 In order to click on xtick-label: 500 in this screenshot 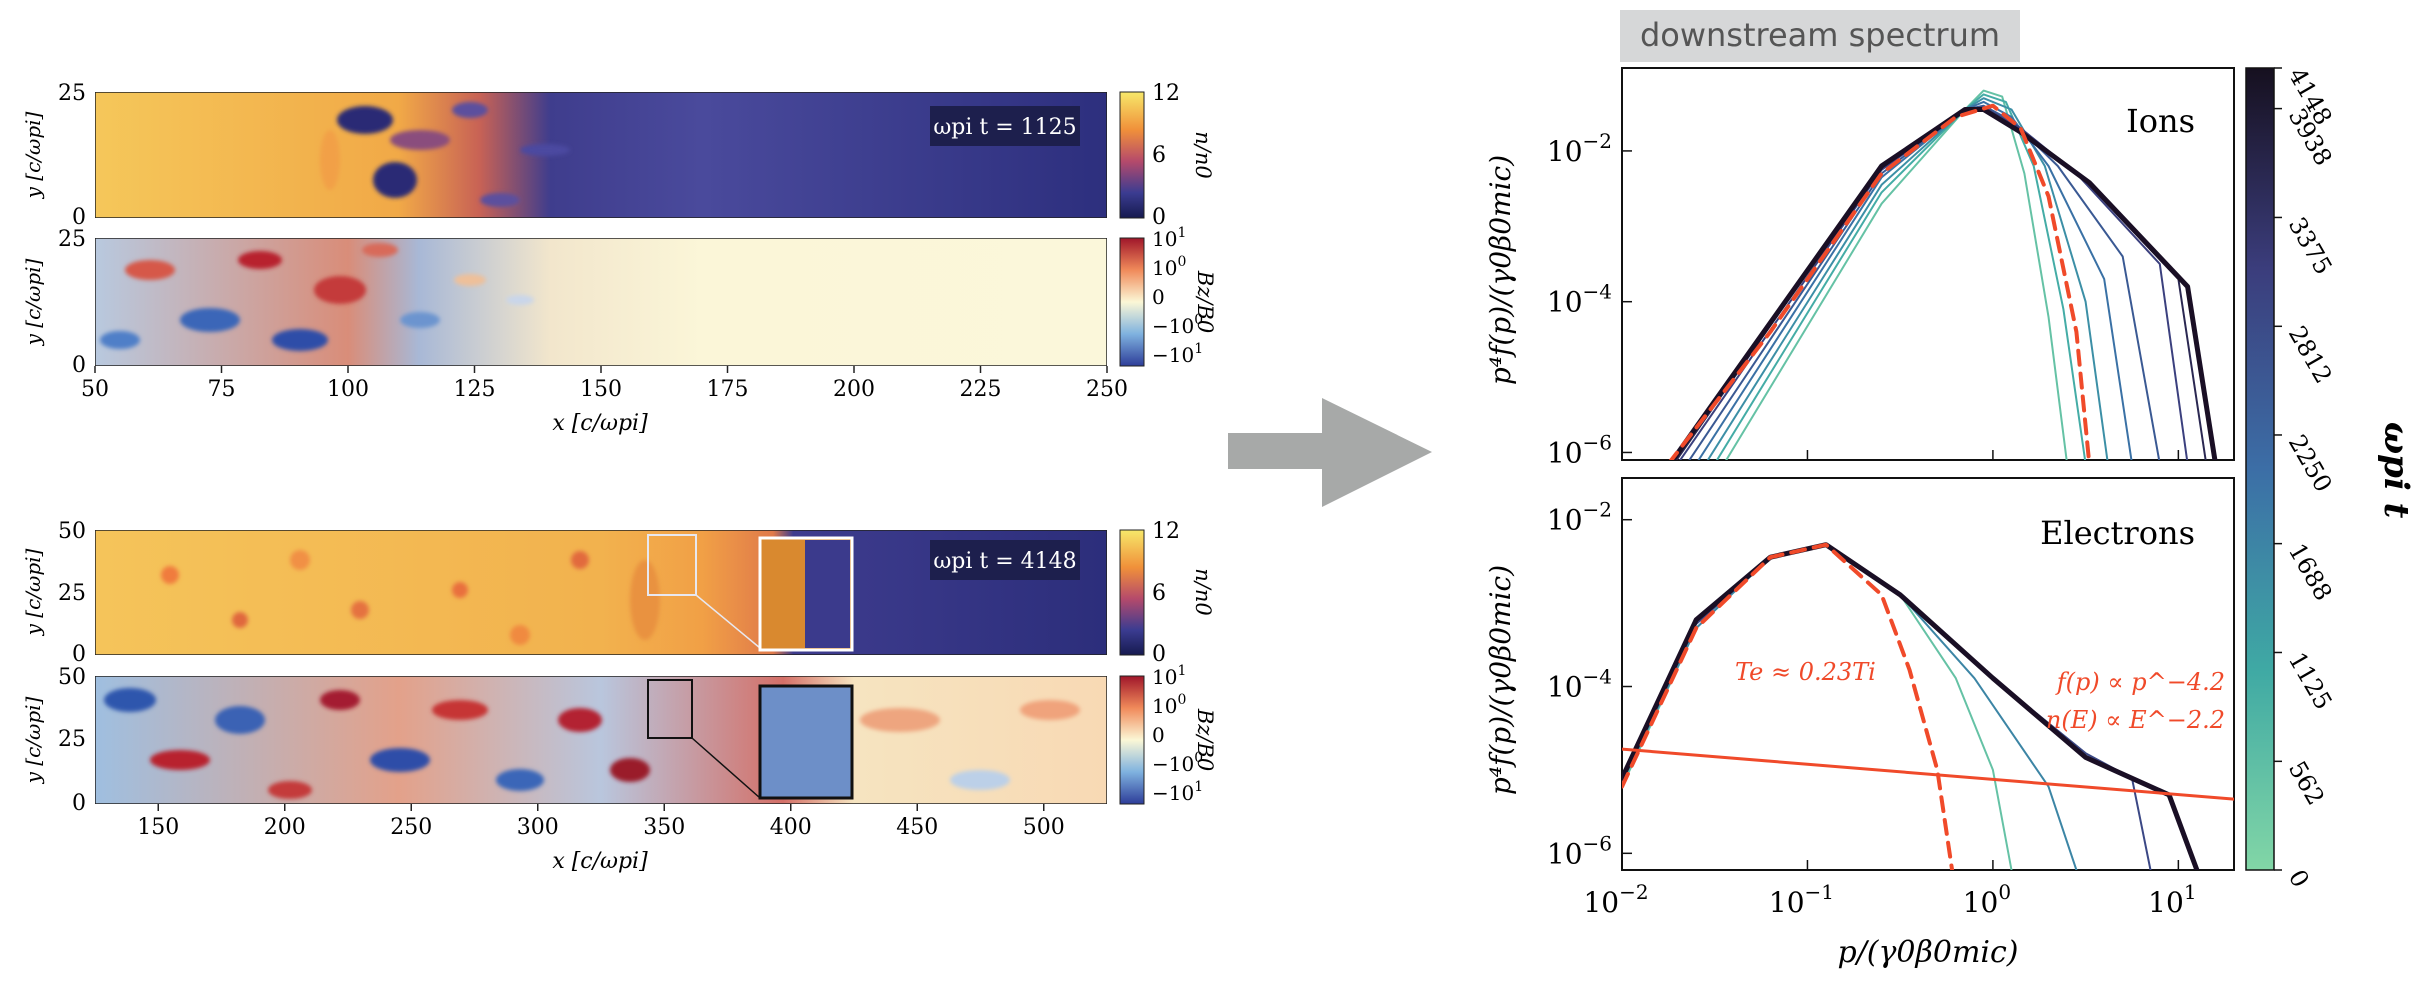, I will do `click(1044, 827)`.